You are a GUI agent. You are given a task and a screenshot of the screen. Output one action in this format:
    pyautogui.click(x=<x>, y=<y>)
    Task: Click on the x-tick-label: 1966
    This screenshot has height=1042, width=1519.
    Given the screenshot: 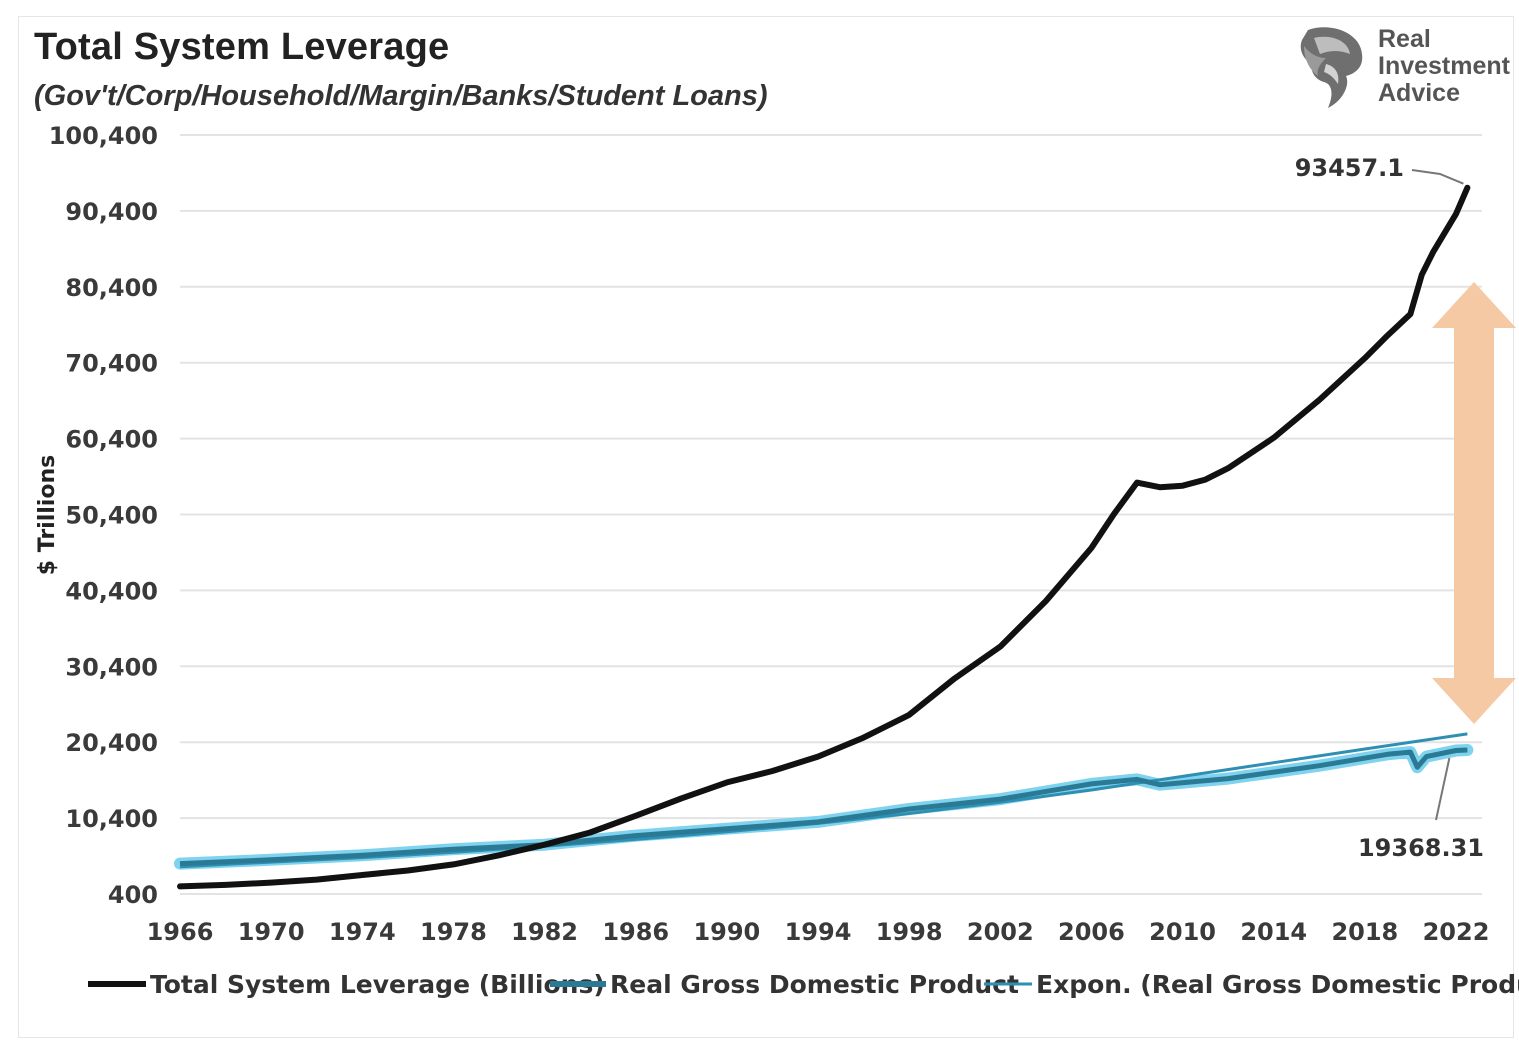 What is the action you would take?
    pyautogui.click(x=180, y=932)
    